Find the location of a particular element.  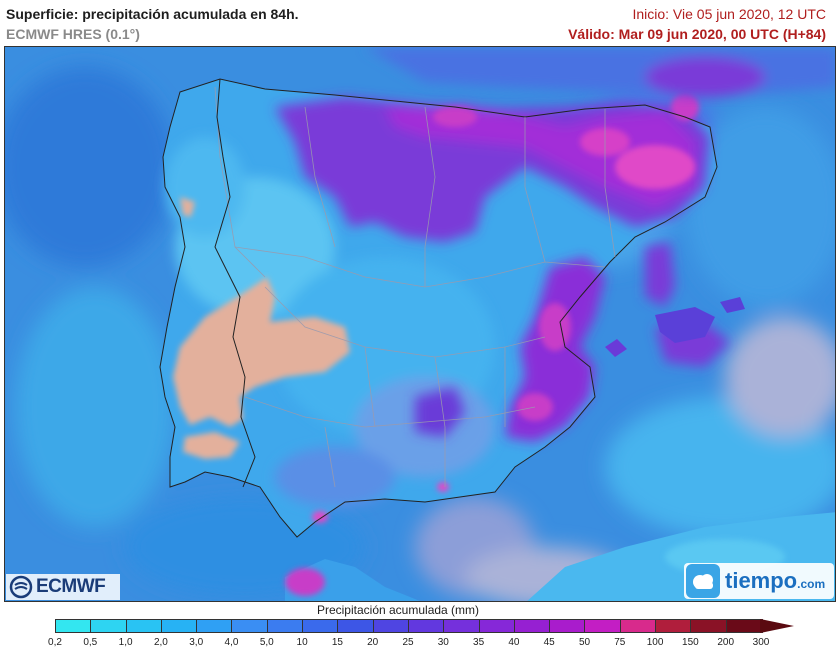

france-area is located at coordinates (600, 72).